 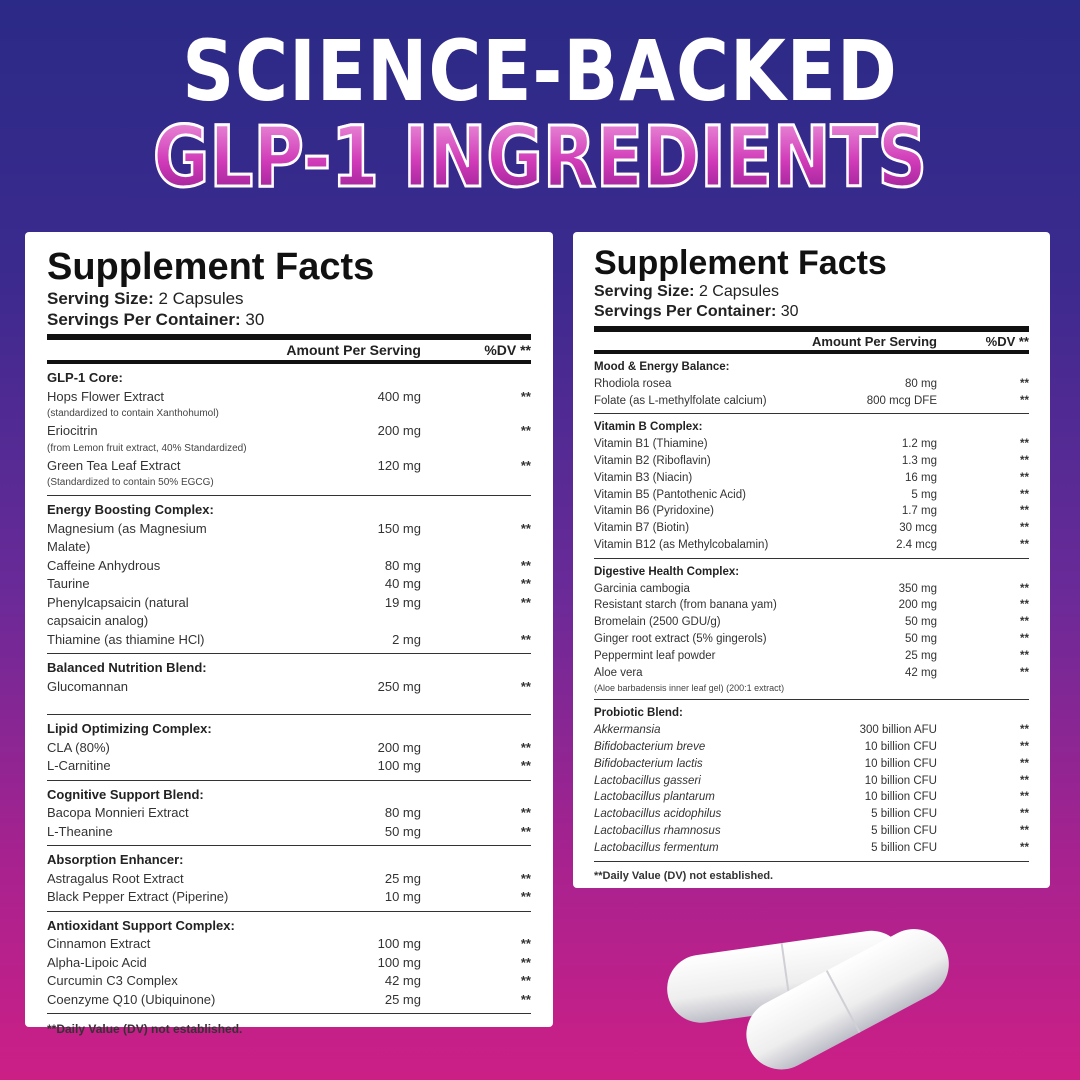 What do you see at coordinates (811, 622) in the screenshot?
I see `ingredient-row: Bromelain (2500 GDU/g) 50 mg **` at bounding box center [811, 622].